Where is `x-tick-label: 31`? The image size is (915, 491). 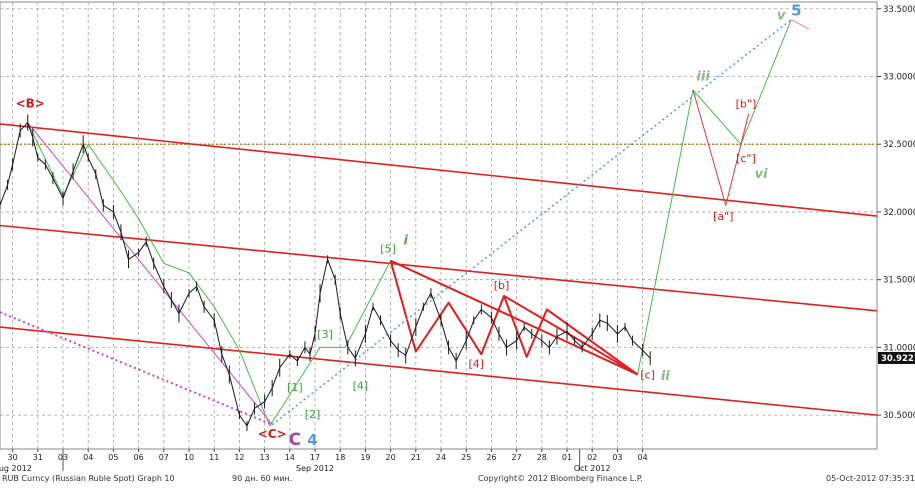
x-tick-label: 31 is located at coordinates (38, 457).